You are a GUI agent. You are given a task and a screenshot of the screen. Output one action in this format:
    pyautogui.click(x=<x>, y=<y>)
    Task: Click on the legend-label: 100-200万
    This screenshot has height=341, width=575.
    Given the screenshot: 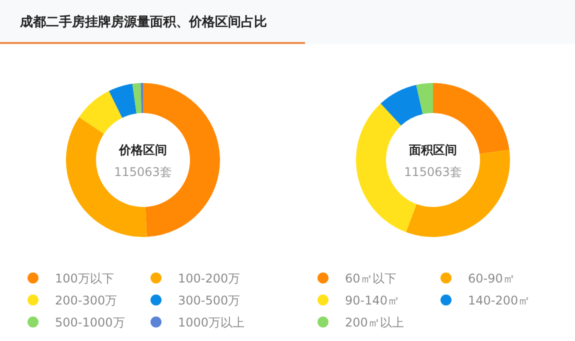 What is the action you would take?
    pyautogui.click(x=209, y=279)
    